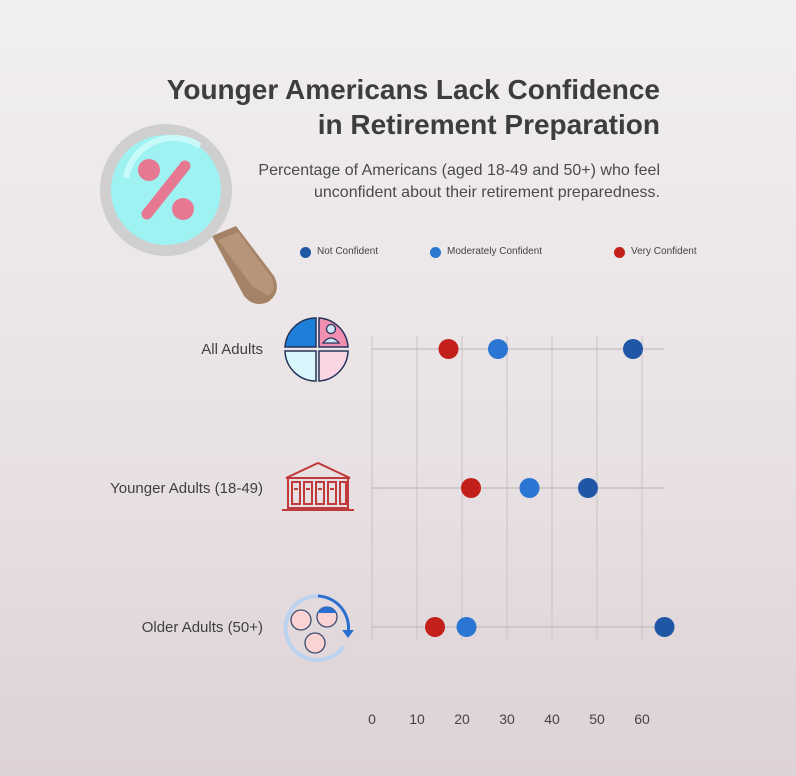  What do you see at coordinates (642, 719) in the screenshot?
I see `x-tick-label: 60` at bounding box center [642, 719].